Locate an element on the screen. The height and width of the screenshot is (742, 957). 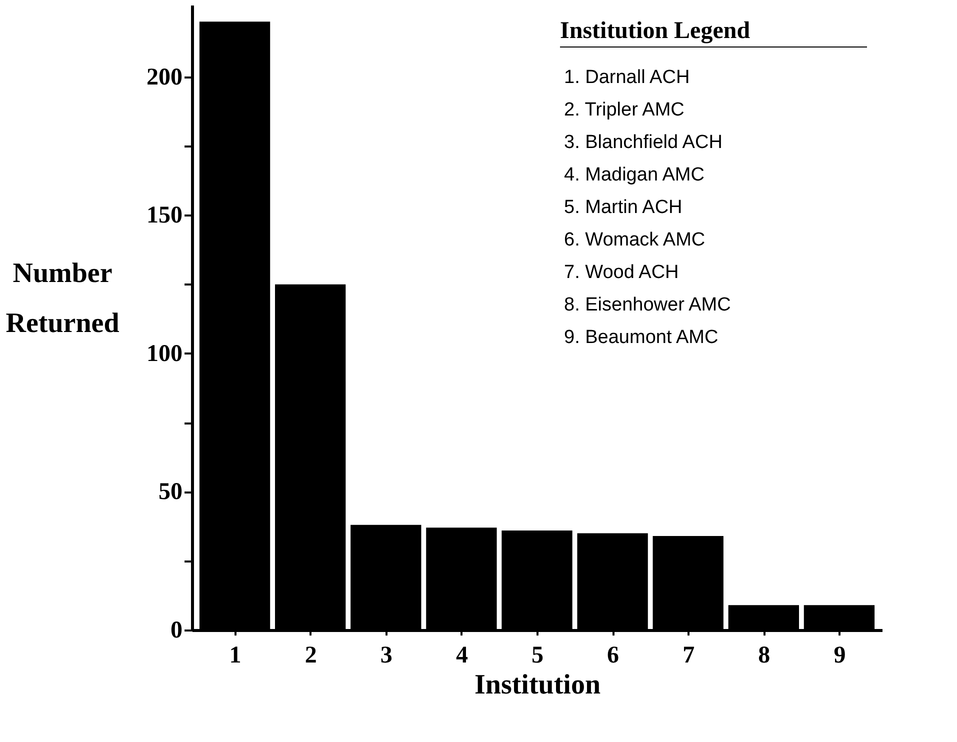
y-axis-title: Number Returned is located at coordinates (63, 298).